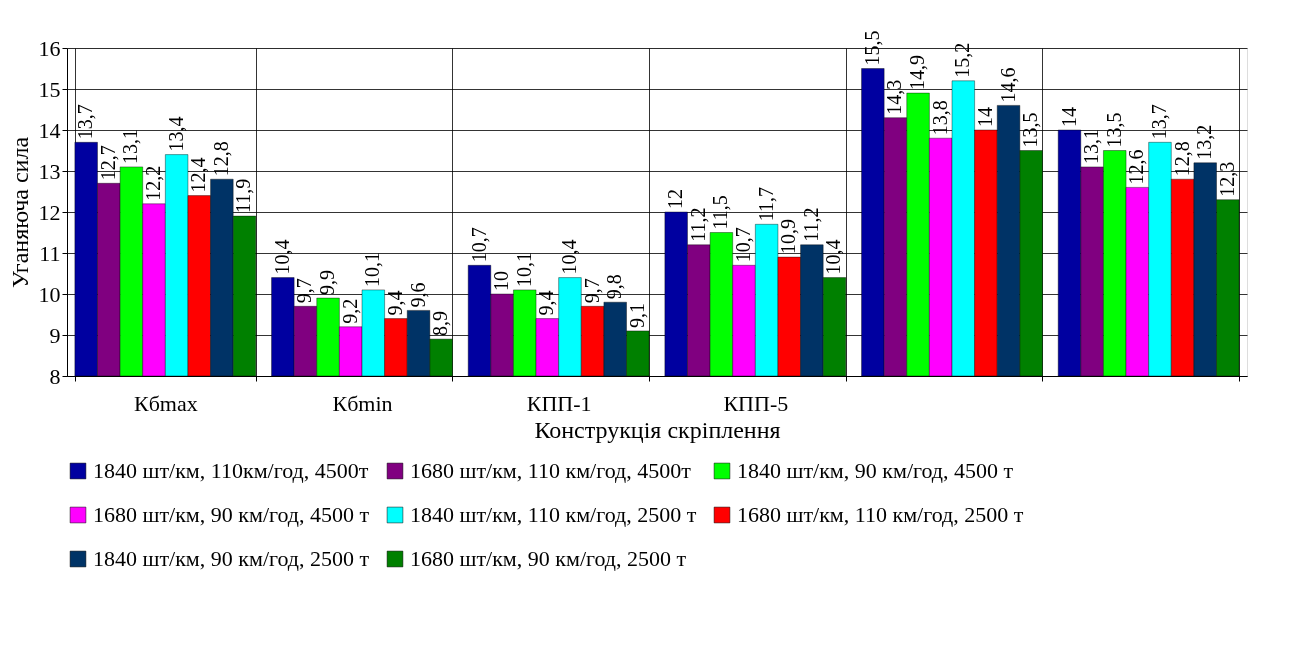 The image size is (1306, 662). Describe the element at coordinates (349, 311) in the screenshot. I see `data-label: 9,2` at that location.